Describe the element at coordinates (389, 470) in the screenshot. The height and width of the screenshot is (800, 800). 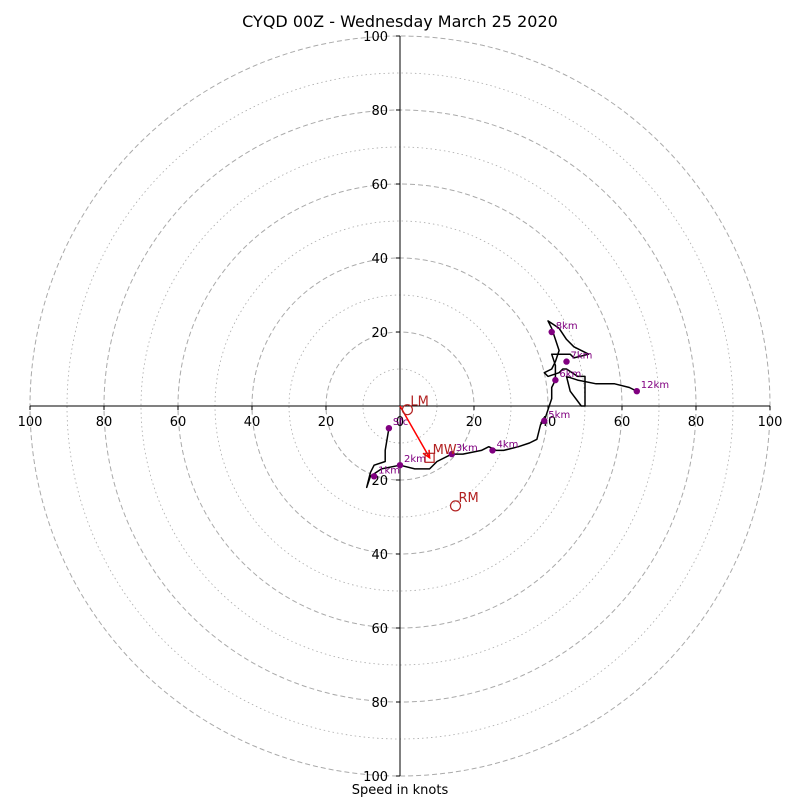
I see `height-label: 1km` at that location.